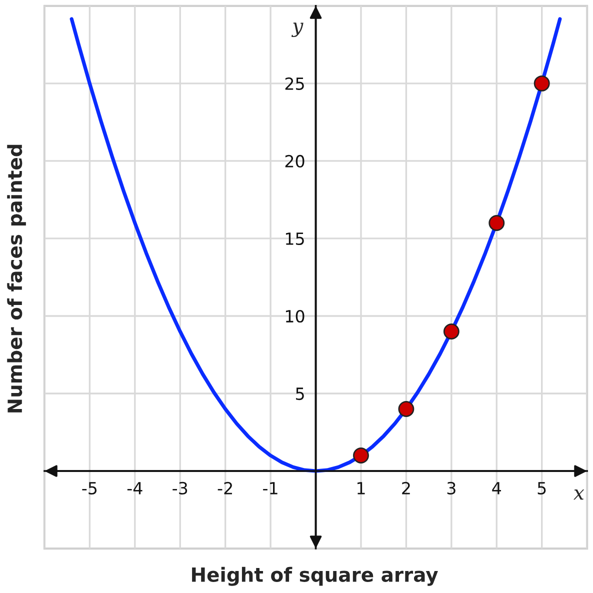  Describe the element at coordinates (579, 495) in the screenshot. I see `annotation: x` at that location.